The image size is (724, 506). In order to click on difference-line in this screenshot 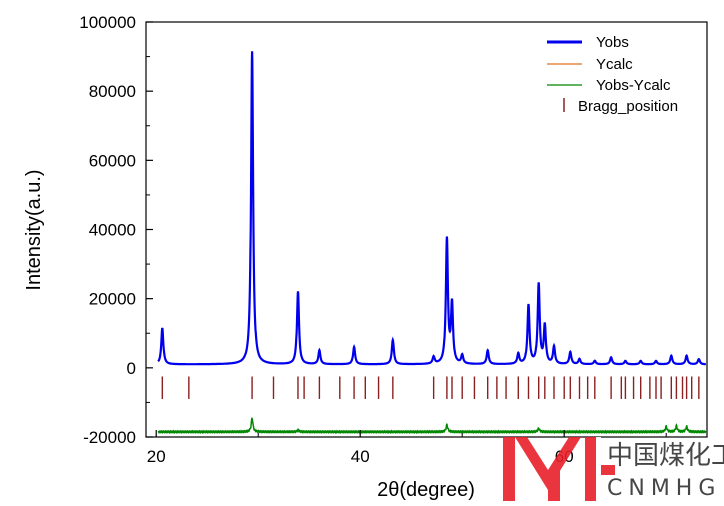, I will do `click(432, 426)`.